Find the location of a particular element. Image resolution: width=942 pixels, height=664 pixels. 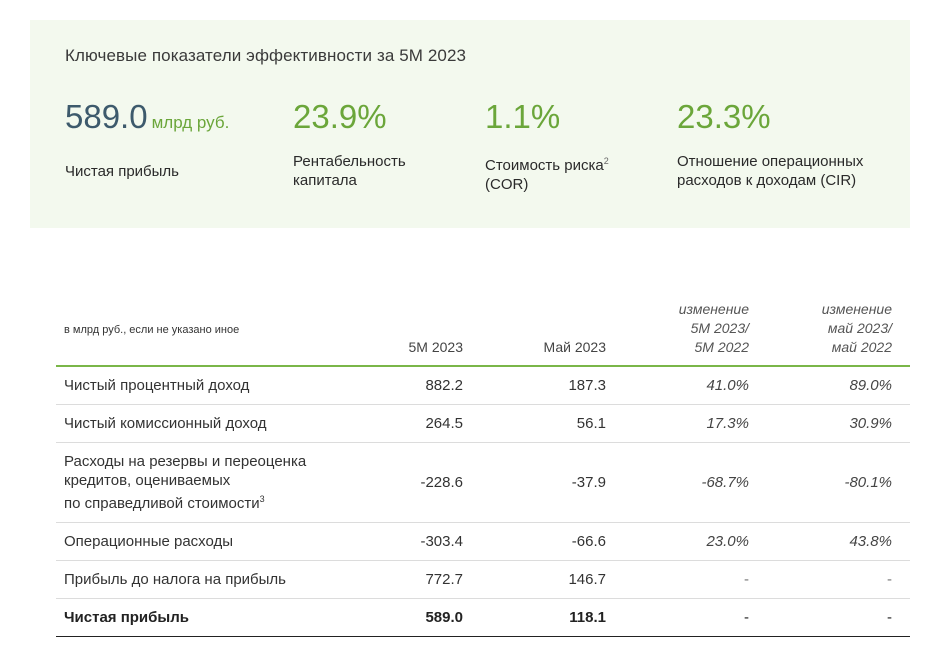

row-label: Операционные расходы is located at coordinates (221, 541).